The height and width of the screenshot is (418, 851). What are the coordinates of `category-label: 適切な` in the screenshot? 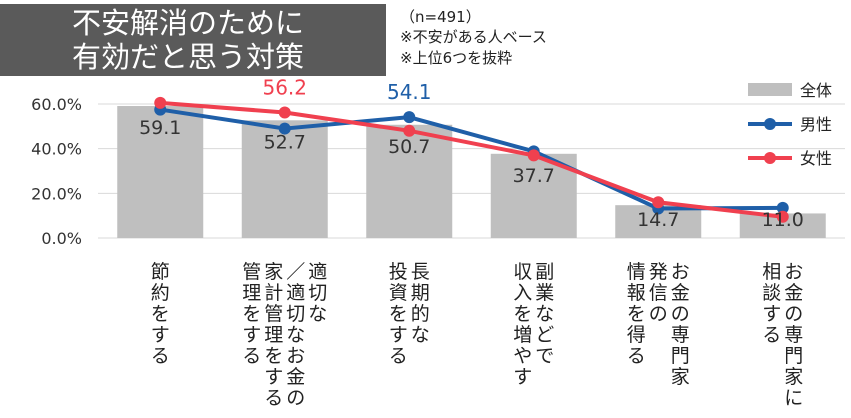 It's located at (317, 293).